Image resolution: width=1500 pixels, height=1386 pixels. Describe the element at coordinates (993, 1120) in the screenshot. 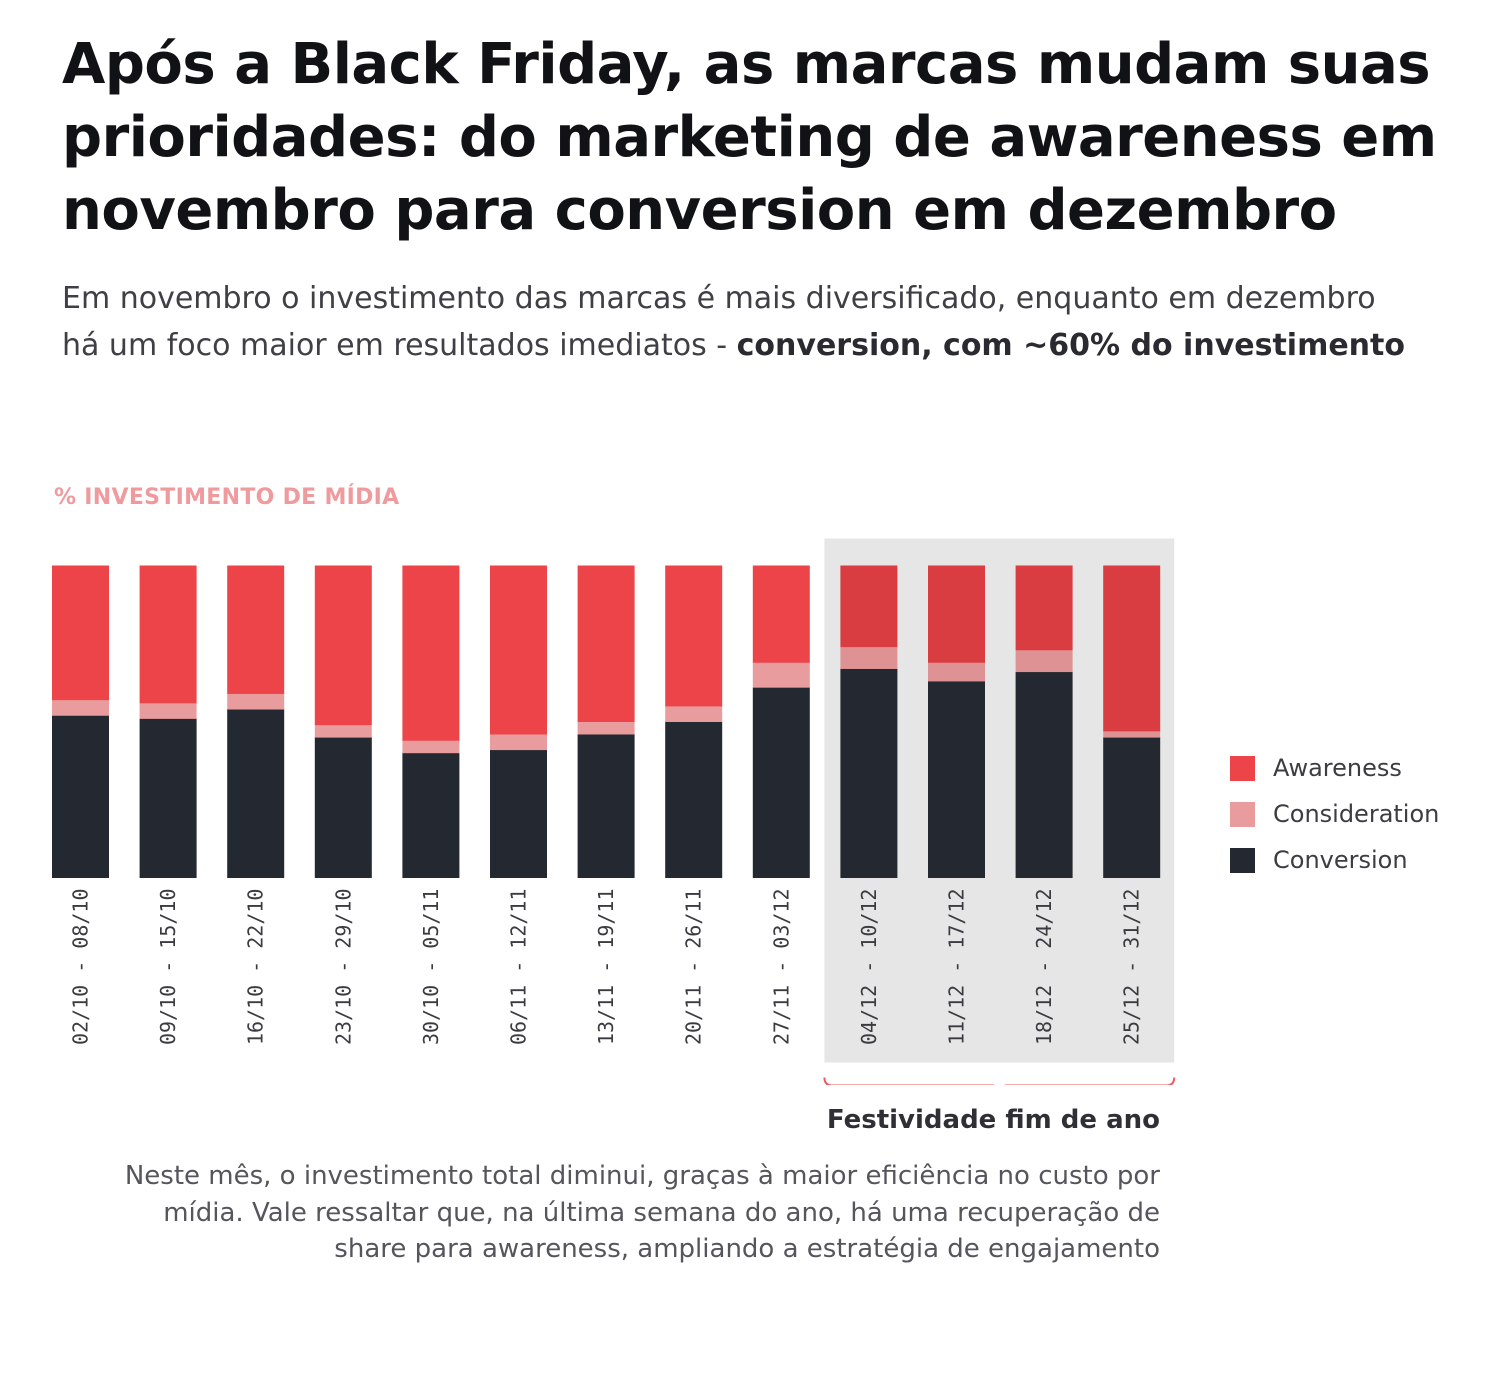

I see `highlight-title: Festividade fim de ano` at that location.